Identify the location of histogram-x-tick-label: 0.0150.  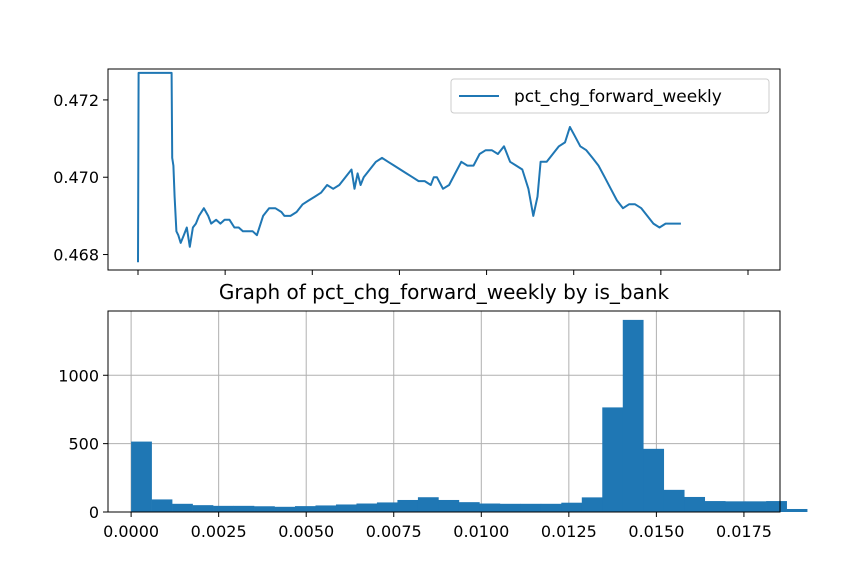
(656, 531).